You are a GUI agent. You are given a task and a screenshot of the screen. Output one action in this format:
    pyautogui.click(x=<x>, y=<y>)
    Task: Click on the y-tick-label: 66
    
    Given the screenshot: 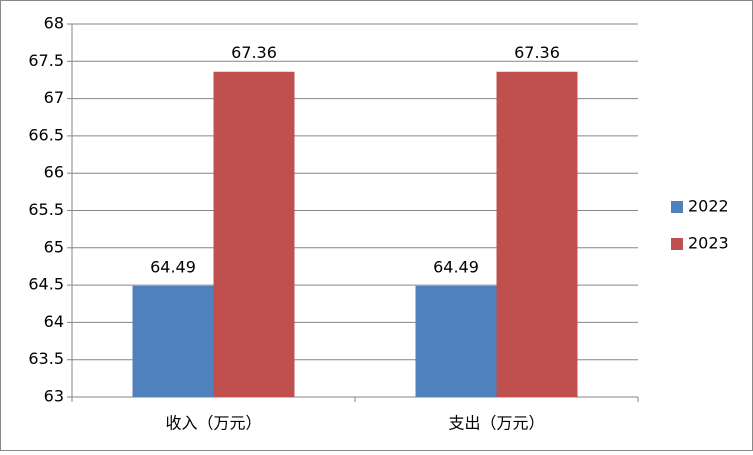 What is the action you would take?
    pyautogui.click(x=54, y=172)
    